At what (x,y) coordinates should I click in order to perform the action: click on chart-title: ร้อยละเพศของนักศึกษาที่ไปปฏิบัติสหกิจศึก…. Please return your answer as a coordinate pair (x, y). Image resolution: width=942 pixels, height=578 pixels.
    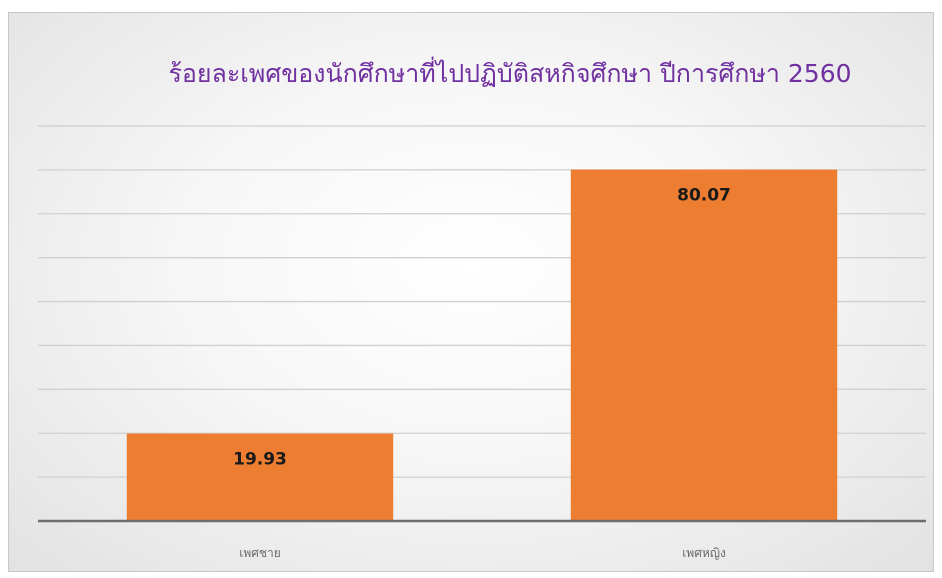
    Looking at the image, I should click on (509, 72).